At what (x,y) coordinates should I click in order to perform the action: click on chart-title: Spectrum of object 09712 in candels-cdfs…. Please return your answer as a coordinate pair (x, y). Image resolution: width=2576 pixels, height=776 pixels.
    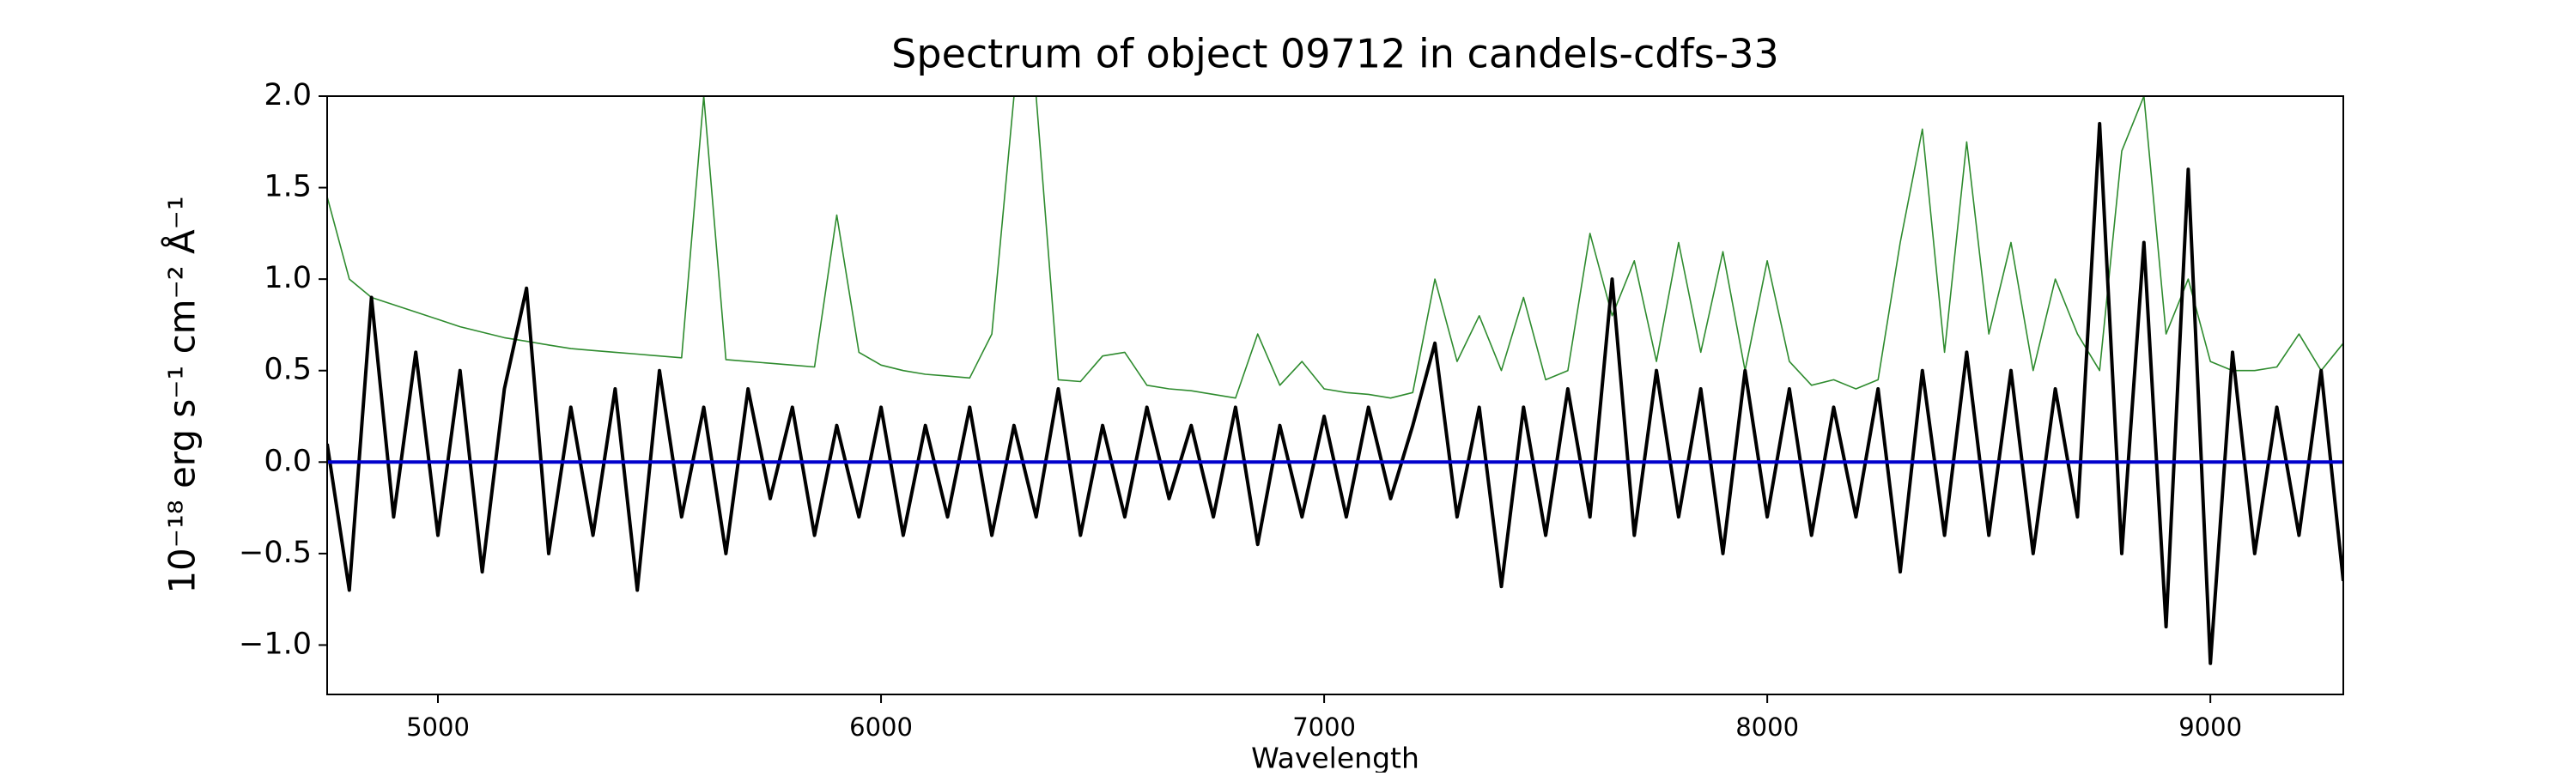
    Looking at the image, I should click on (1335, 54).